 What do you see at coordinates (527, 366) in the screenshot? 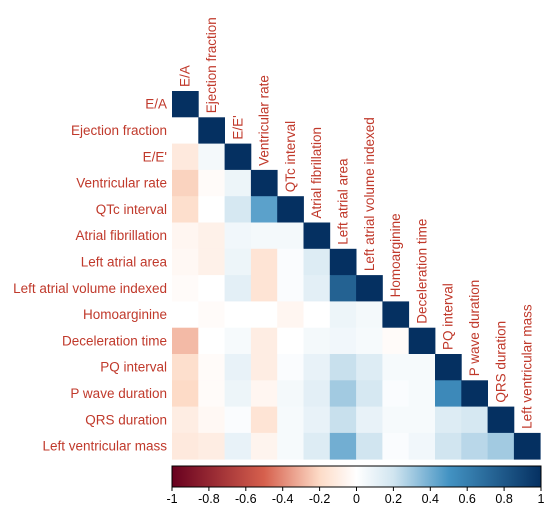
I see `column-label: Left ventricular mass` at bounding box center [527, 366].